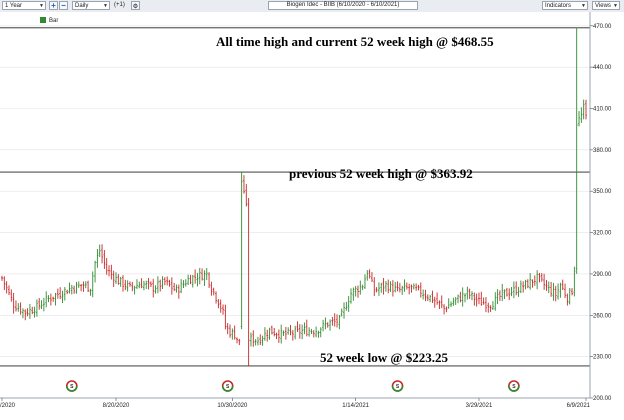  What do you see at coordinates (14, 6) in the screenshot?
I see `period-value: 1 Year` at bounding box center [14, 6].